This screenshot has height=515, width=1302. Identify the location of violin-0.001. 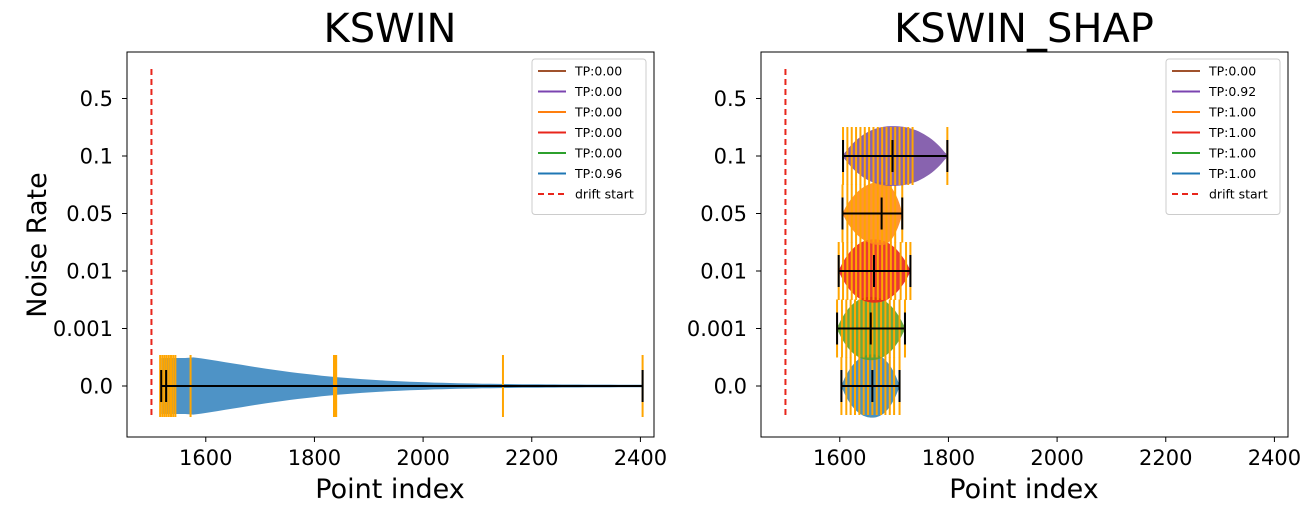
(871, 328).